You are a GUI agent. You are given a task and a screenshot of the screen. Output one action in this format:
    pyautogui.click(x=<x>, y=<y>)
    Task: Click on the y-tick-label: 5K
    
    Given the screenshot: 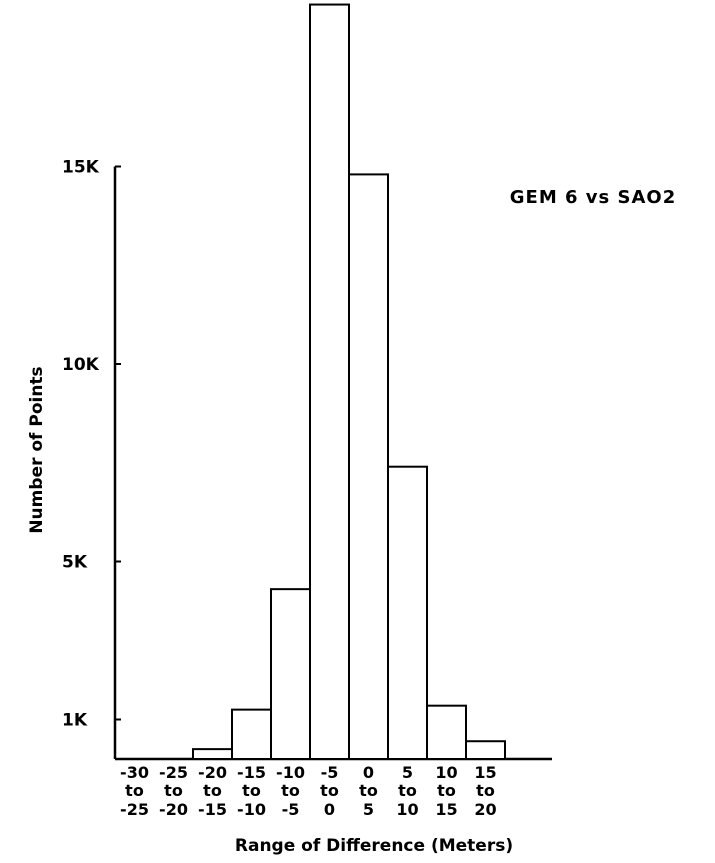 What is the action you would take?
    pyautogui.click(x=75, y=563)
    